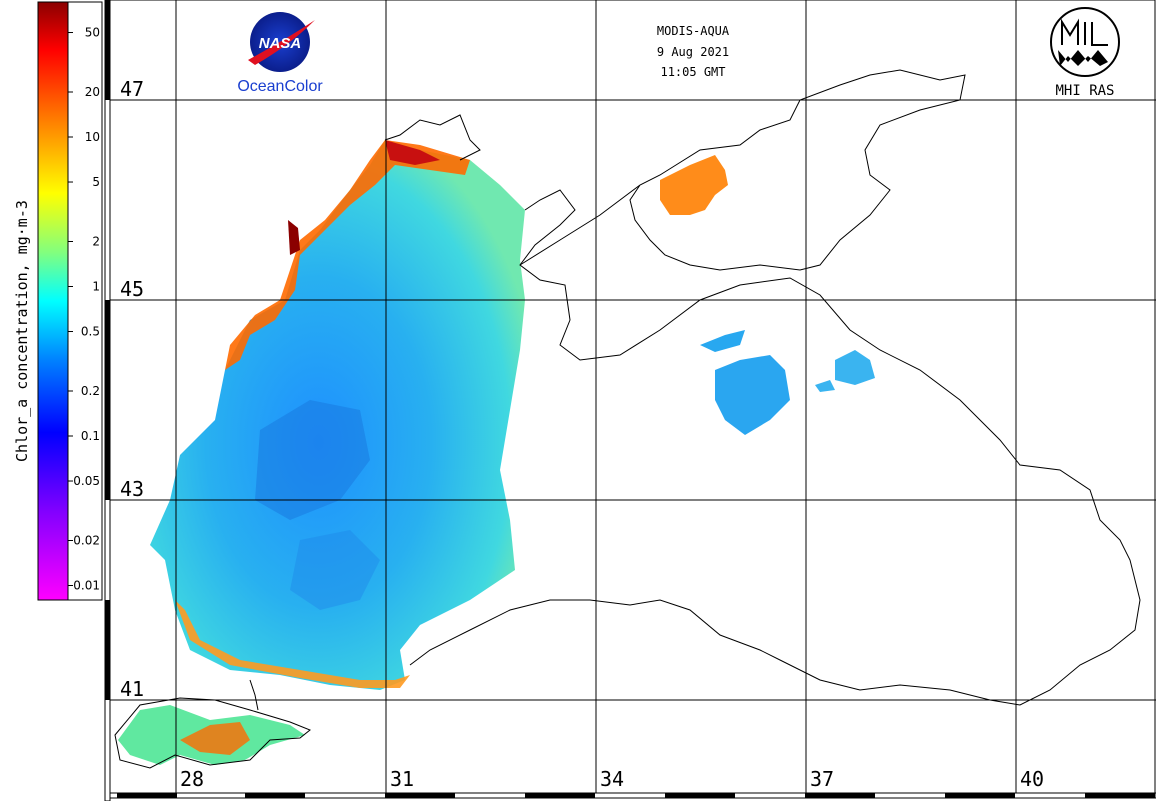  Describe the element at coordinates (1084, 32) in the screenshot. I see `mhi-letters-icon` at that location.